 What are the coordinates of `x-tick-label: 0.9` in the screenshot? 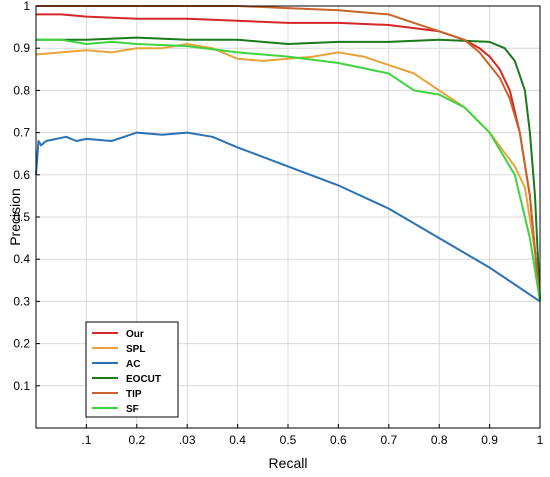 It's located at (489, 440).